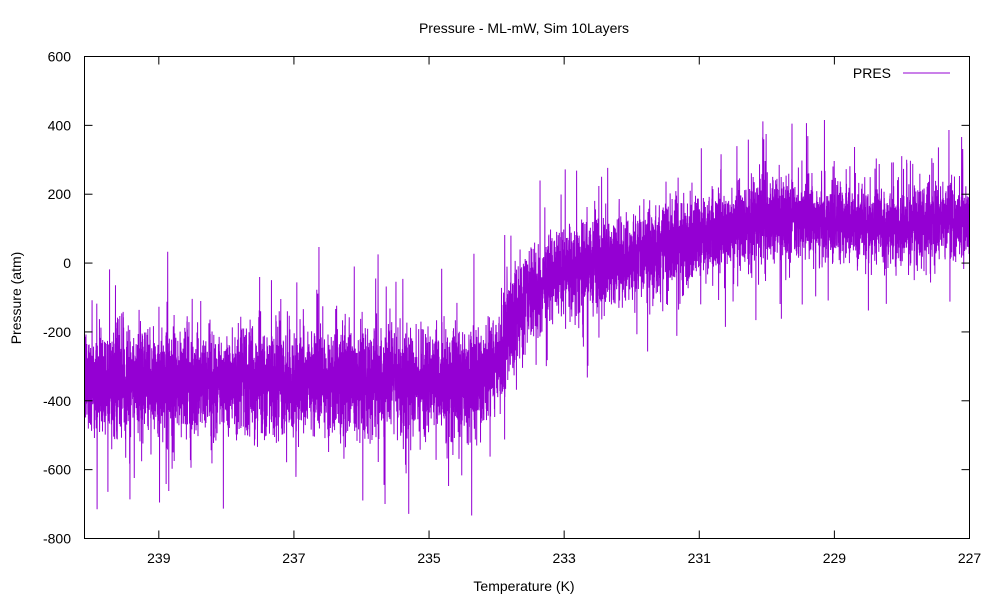  What do you see at coordinates (57, 332) in the screenshot?
I see `y-tick-label: -200` at bounding box center [57, 332].